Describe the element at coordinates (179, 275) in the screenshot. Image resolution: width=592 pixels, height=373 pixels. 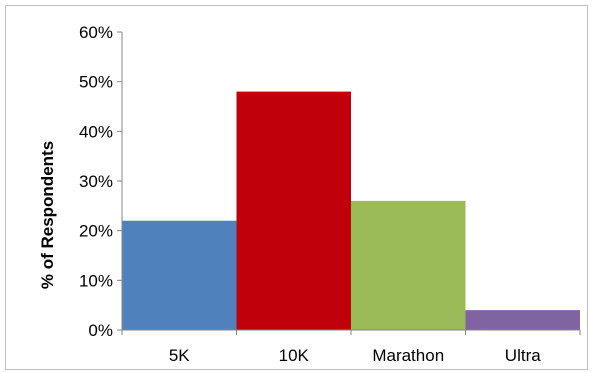
I see `bar-5k` at that location.